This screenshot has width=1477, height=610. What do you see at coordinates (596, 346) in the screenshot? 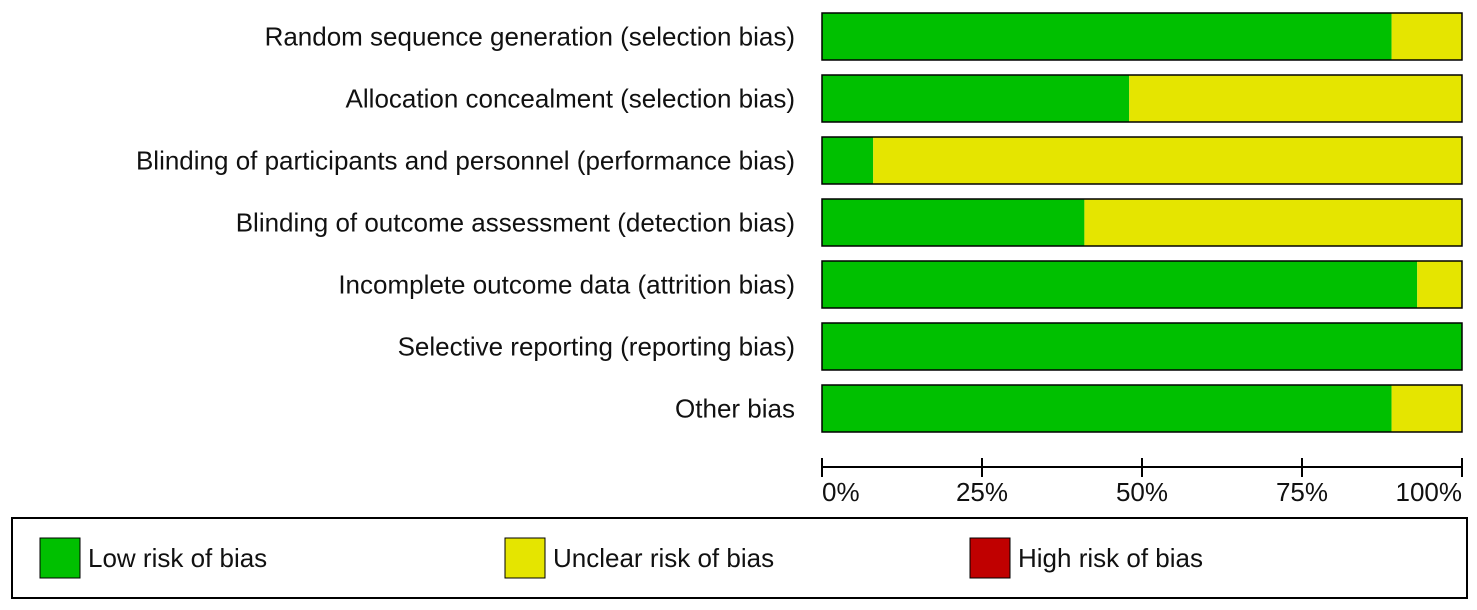
I see `category-label: Selective reporting (reporting bias)` at bounding box center [596, 346].